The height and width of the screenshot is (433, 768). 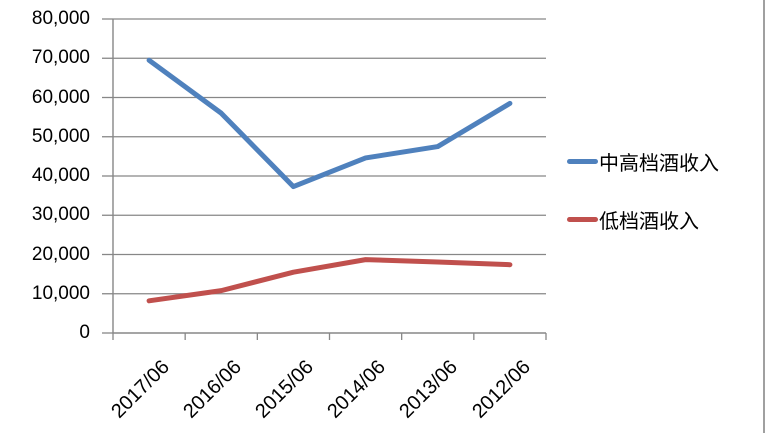 What do you see at coordinates (659, 163) in the screenshot?
I see `legend-label-series-0: 中高档酒收入` at bounding box center [659, 163].